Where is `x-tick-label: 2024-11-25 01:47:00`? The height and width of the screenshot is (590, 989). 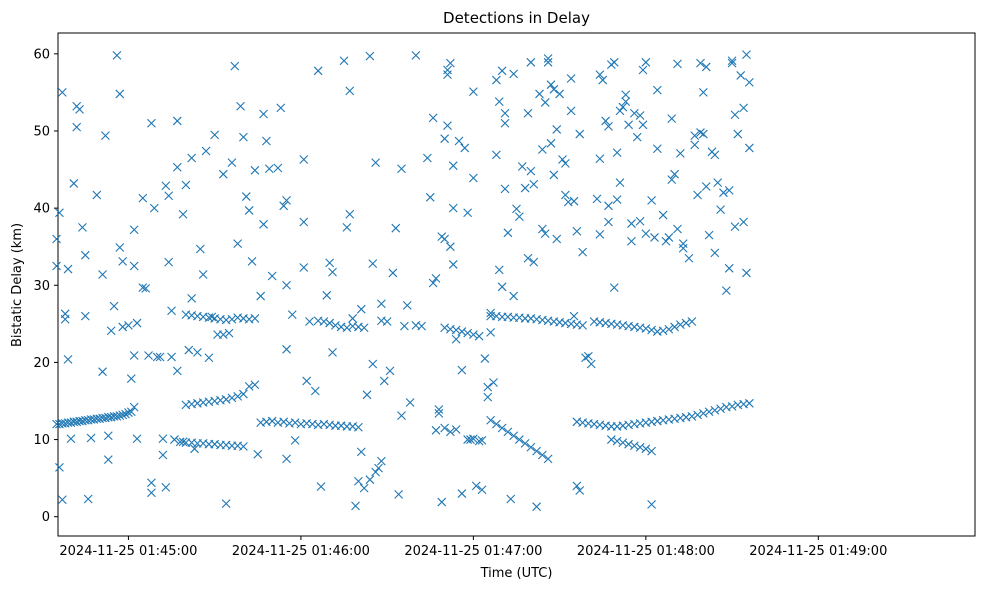
x-tick-label: 2024-11-25 01:47:00 is located at coordinates (473, 551).